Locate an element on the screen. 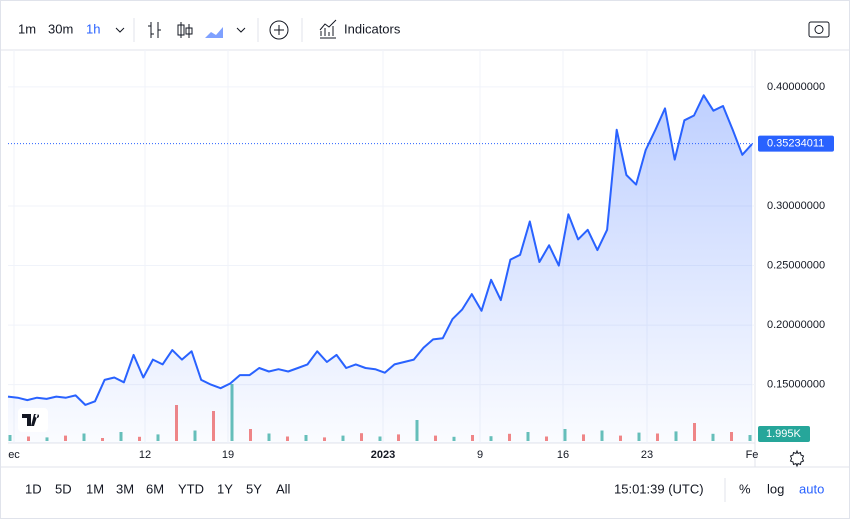 Image resolution: width=850 pixels, height=519 pixels. y-tick-label: 0.40000000 is located at coordinates (796, 87).